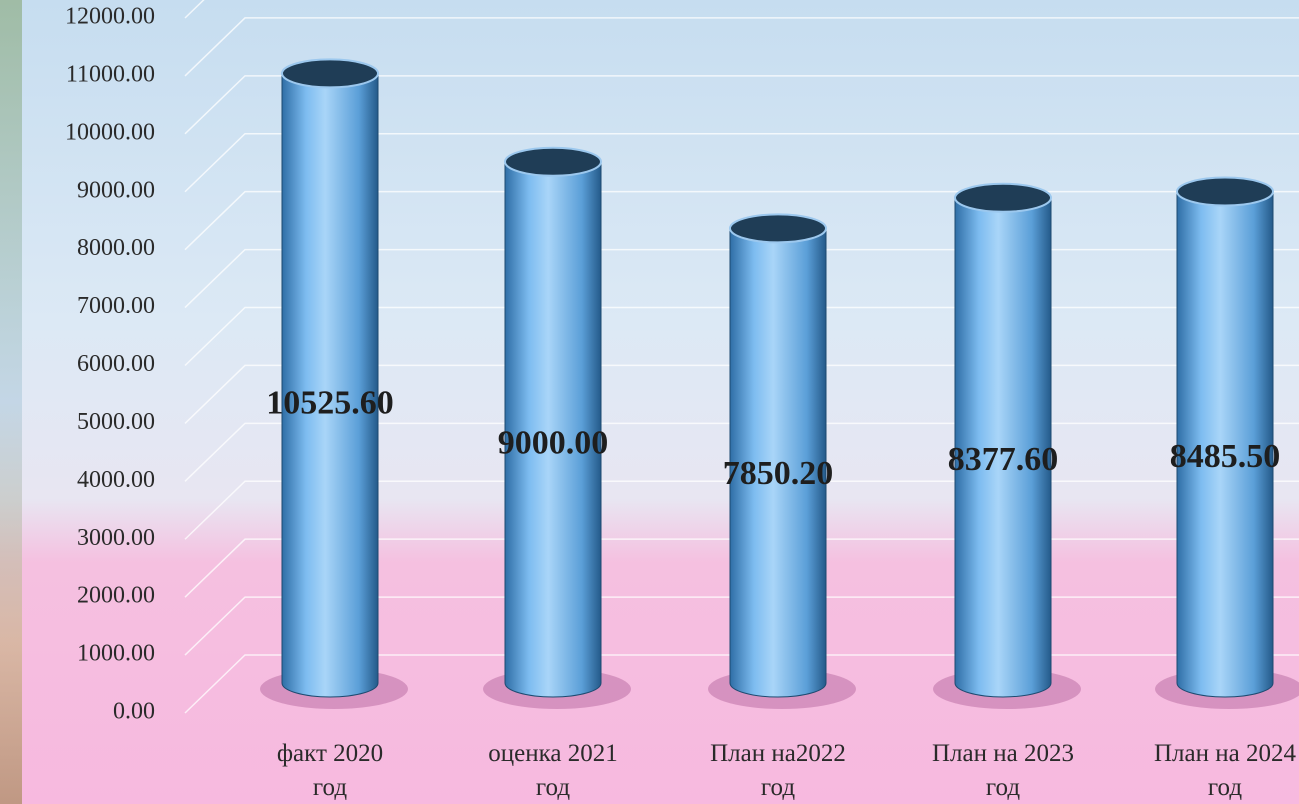  Describe the element at coordinates (110, 132) in the screenshot. I see `y-tick-label: 10000.00` at that location.